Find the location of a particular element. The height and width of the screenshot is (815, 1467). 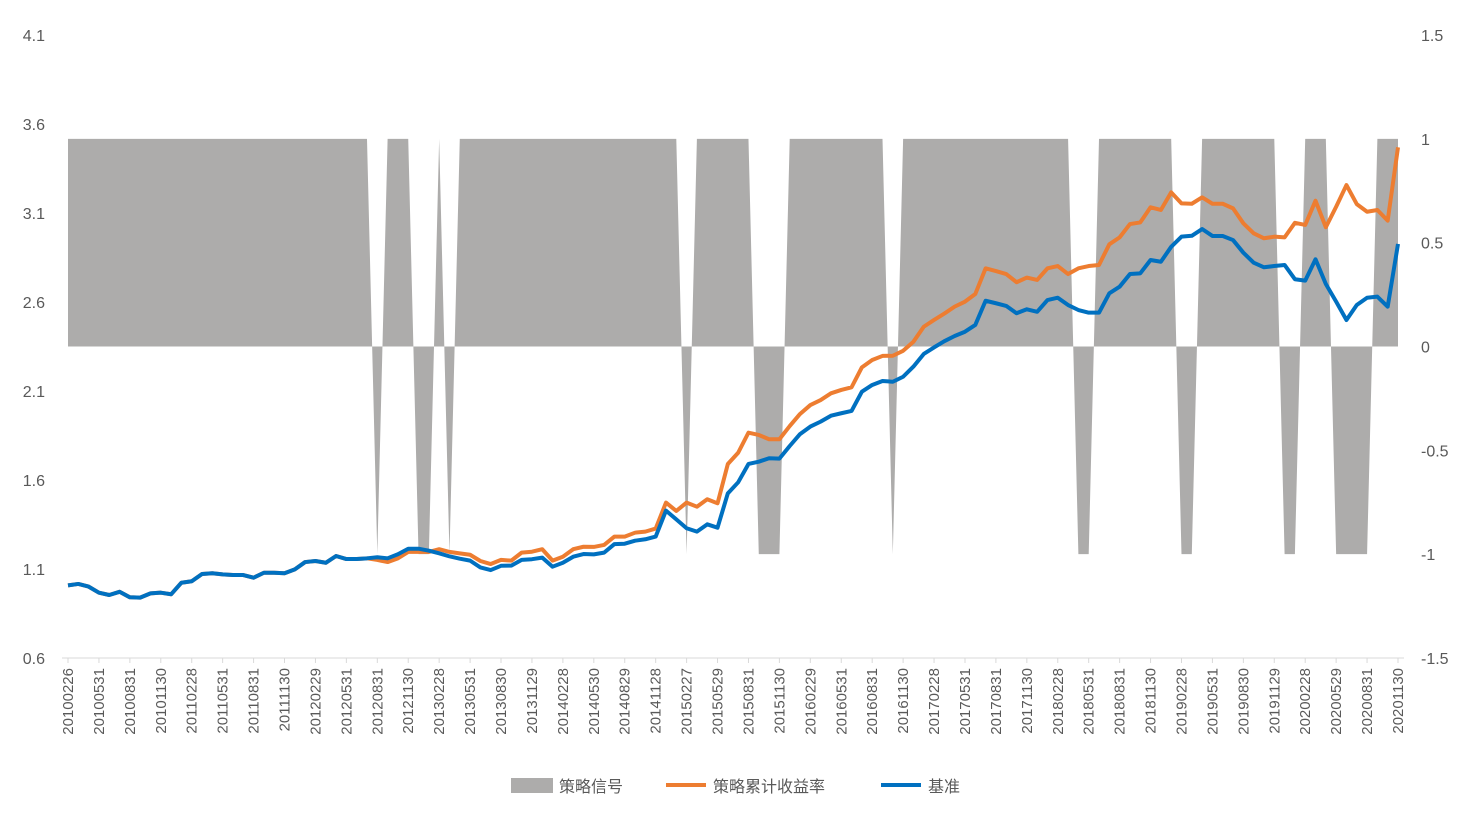

x-tick-label: 20150529 is located at coordinates (718, 701).